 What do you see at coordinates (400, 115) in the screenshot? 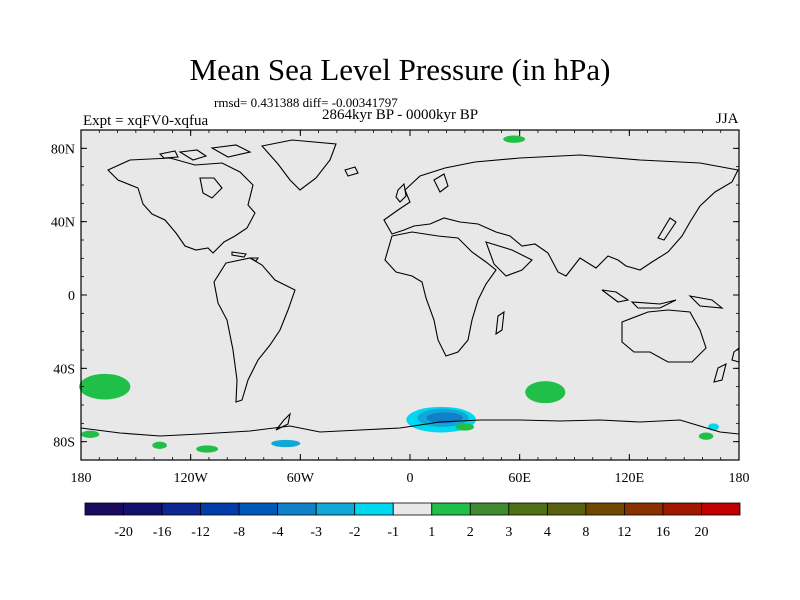
I see `period-label: 2864kyr BP - 0000kyr BP` at bounding box center [400, 115].